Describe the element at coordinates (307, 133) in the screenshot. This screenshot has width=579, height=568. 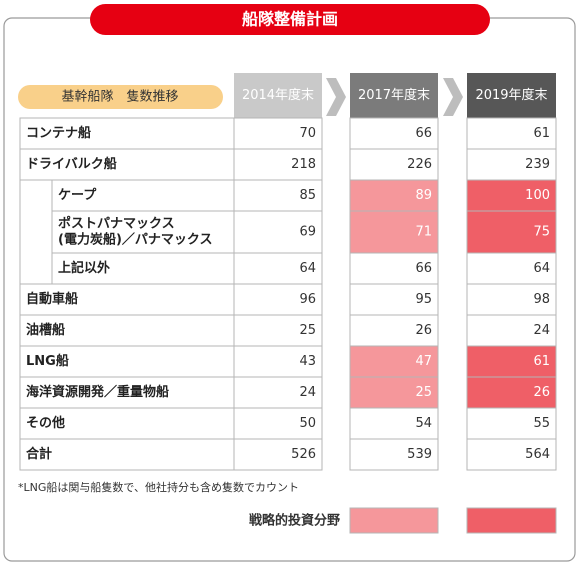
I see `cell-value: 70` at that location.